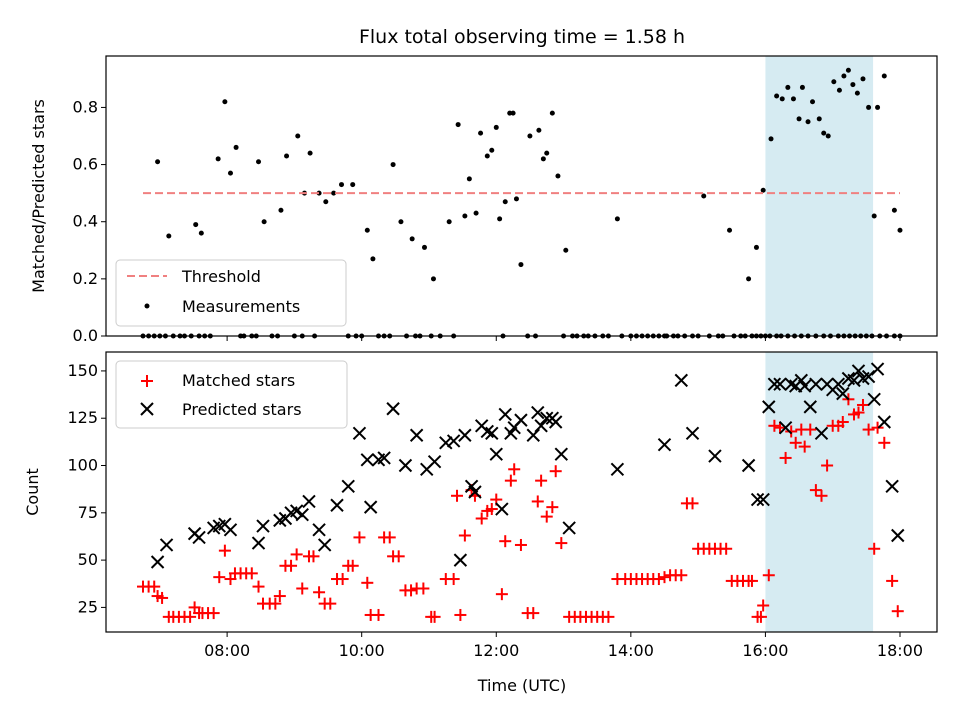  I want to click on top-x-ticks, so click(563, 338).